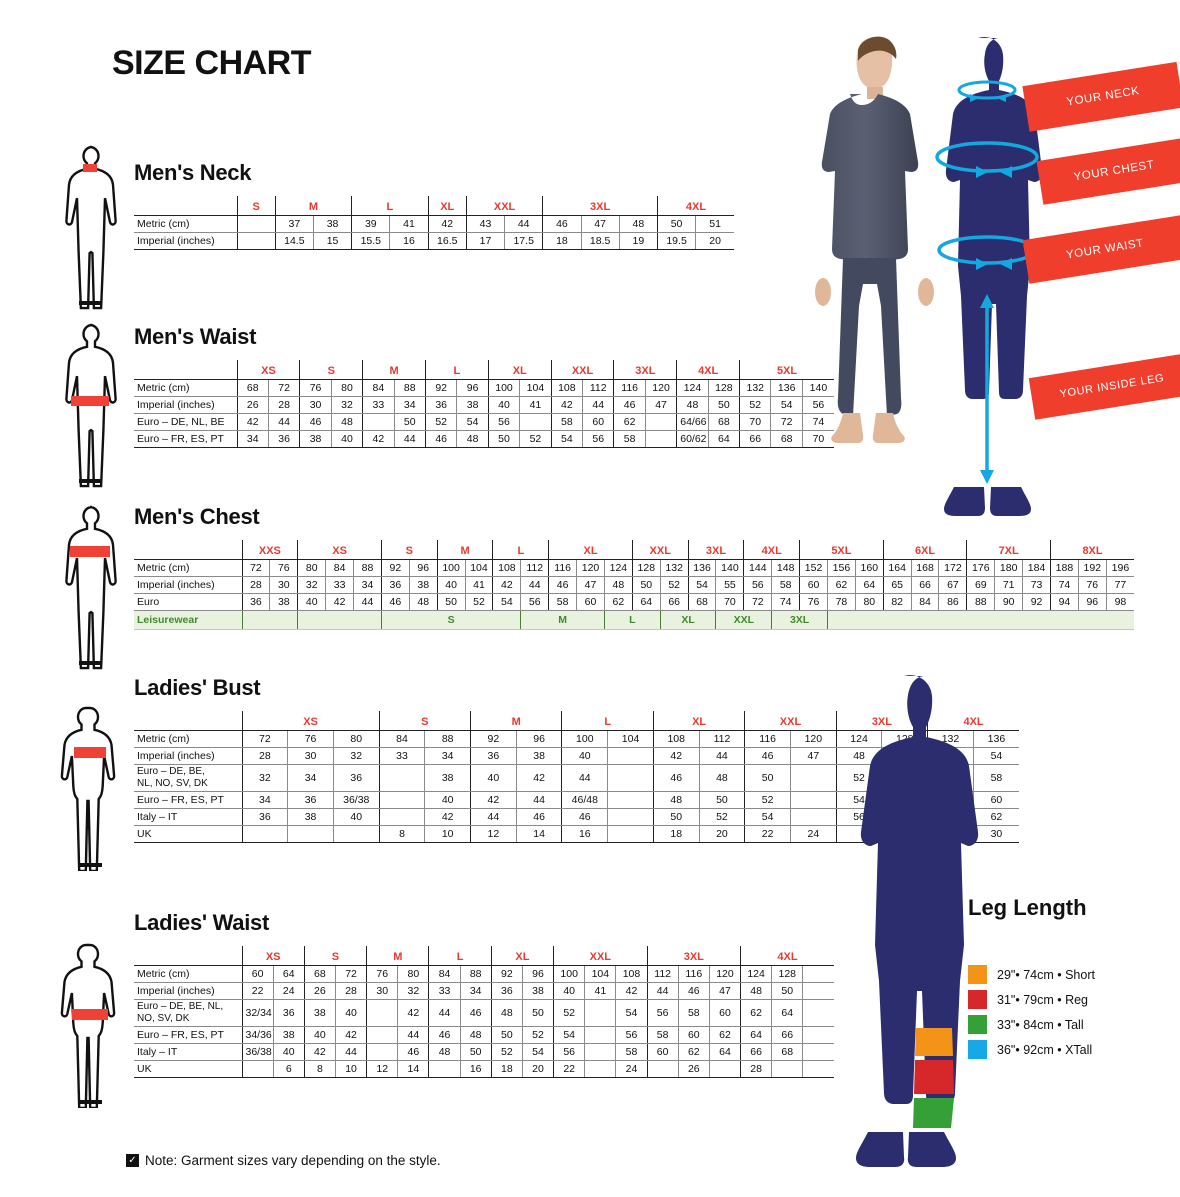 This screenshot has width=1180, height=1197. I want to click on table-cell: 66, so click(924, 585).